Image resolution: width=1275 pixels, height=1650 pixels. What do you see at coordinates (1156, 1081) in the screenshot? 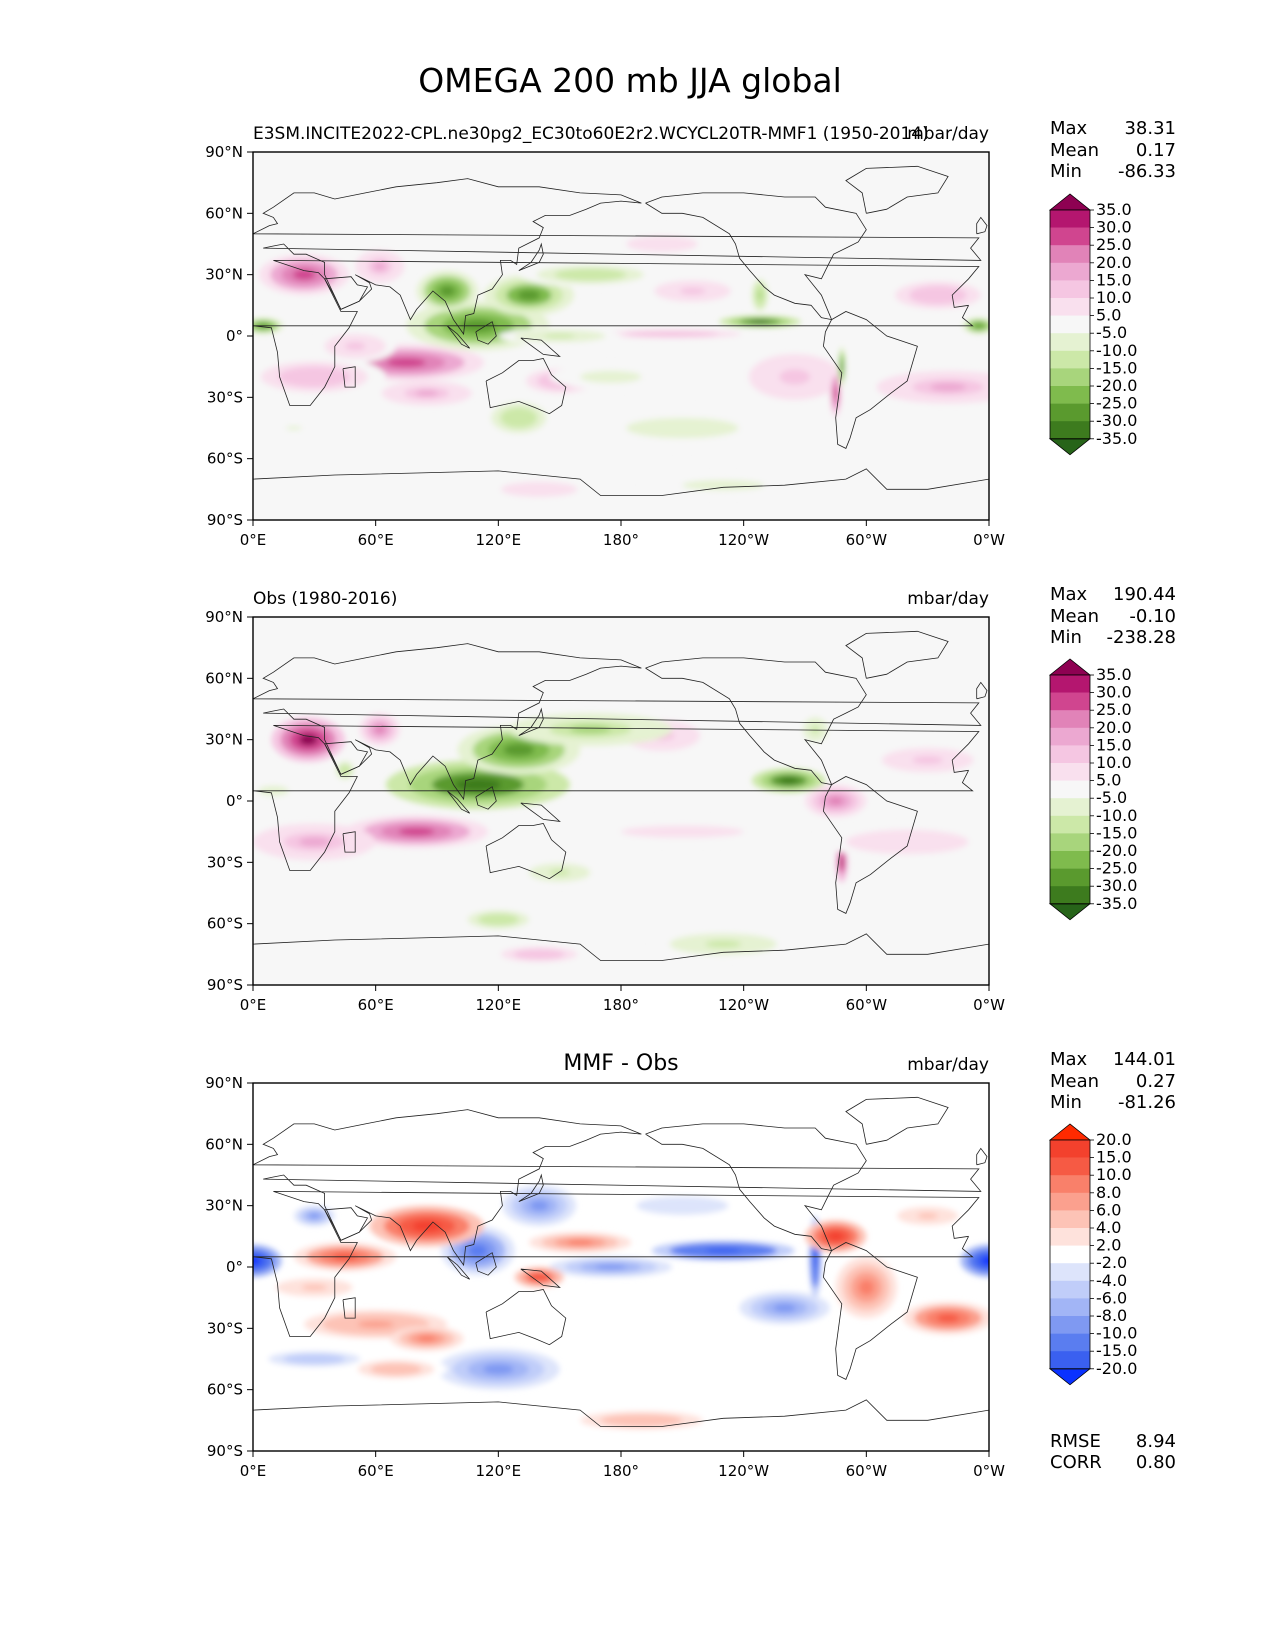
I see `stat-mean-value: 0.27` at bounding box center [1156, 1081].